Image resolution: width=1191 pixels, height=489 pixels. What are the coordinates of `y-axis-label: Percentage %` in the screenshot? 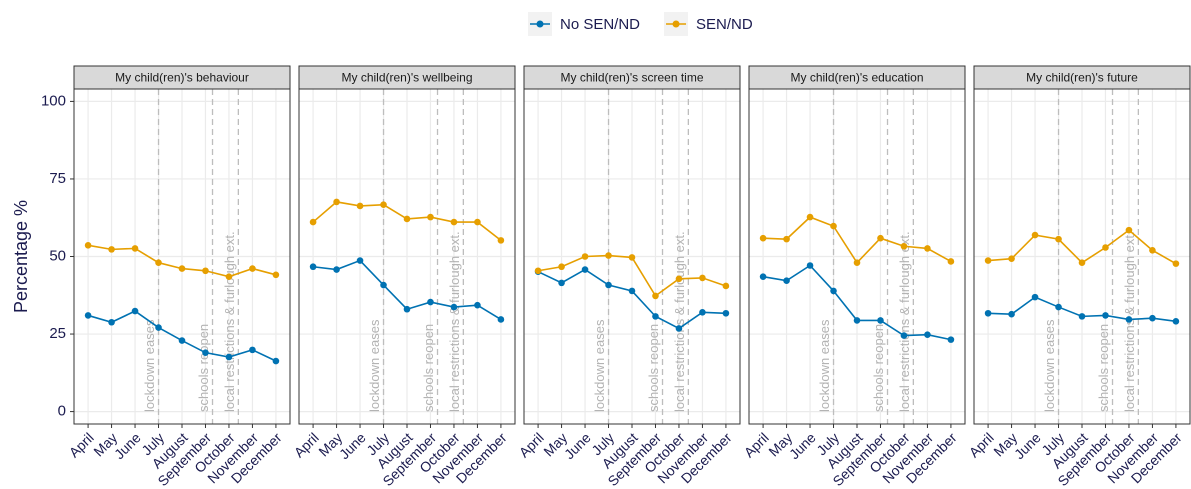 It's located at (21, 256).